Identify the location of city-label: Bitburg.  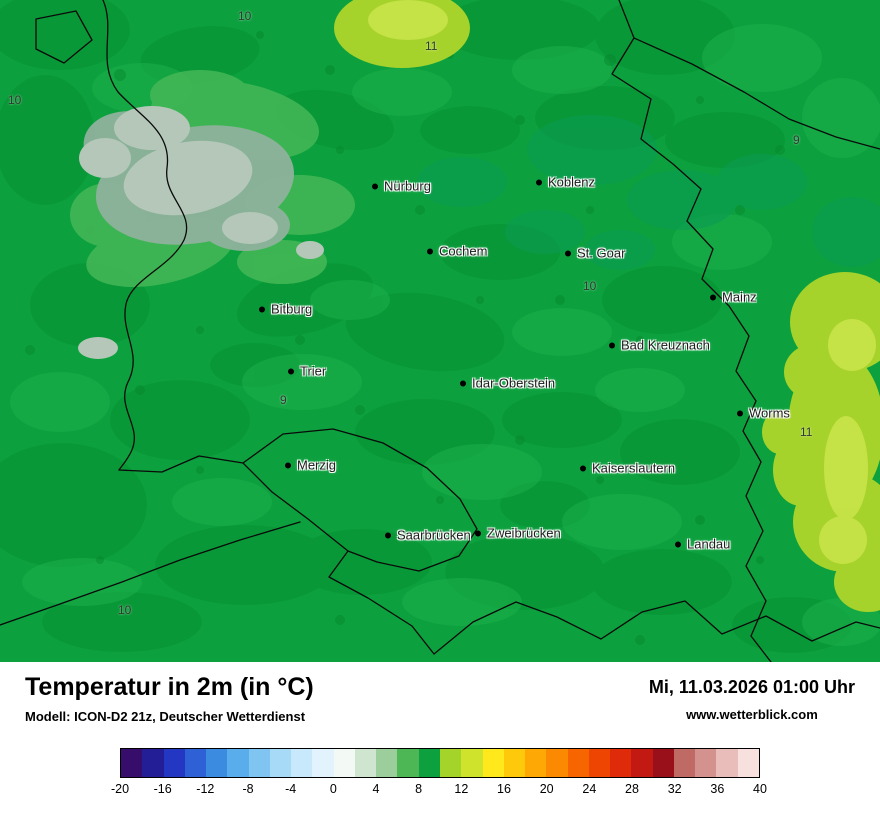
(292, 309).